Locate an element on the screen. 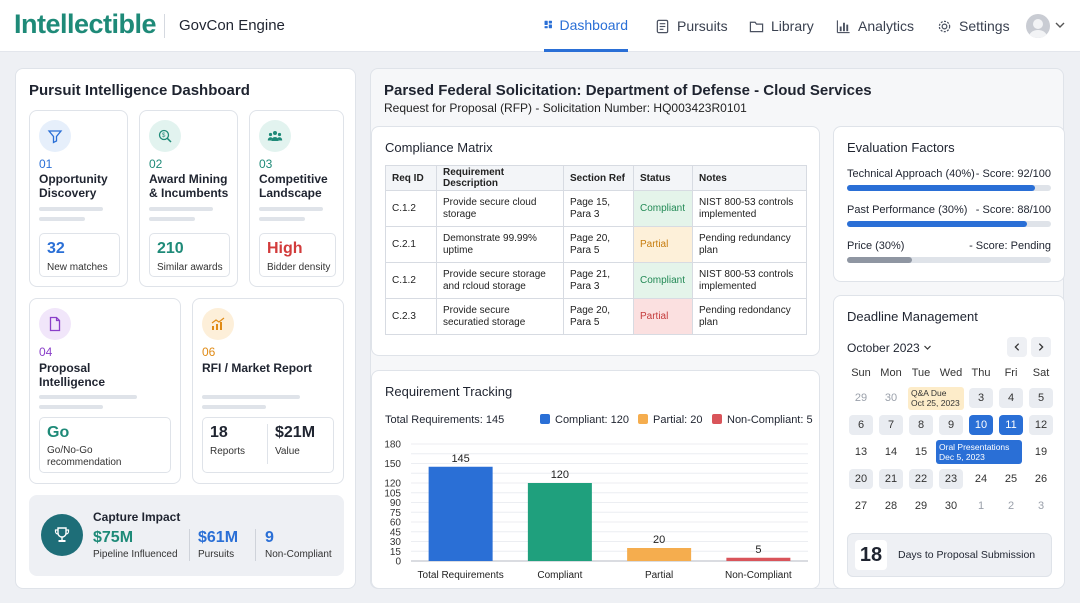 Image resolution: width=1080 pixels, height=603 pixels. calendar-day: 7 is located at coordinates (891, 425).